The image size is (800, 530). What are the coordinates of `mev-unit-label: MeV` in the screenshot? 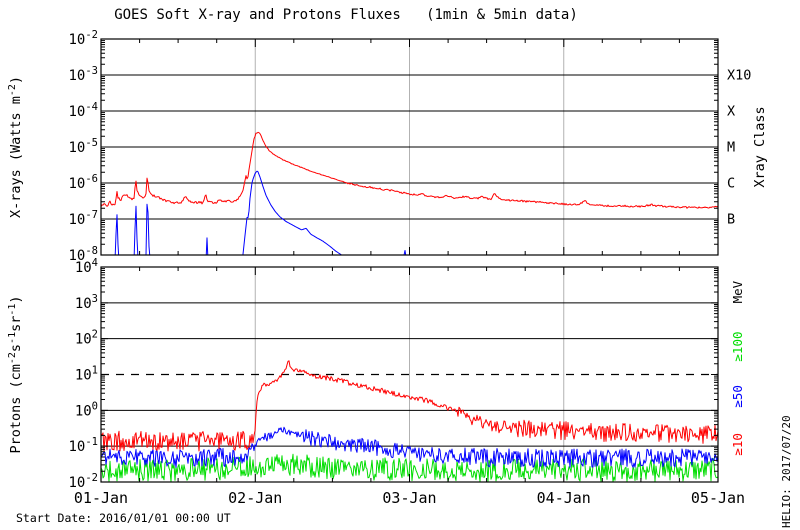 It's located at (737, 291).